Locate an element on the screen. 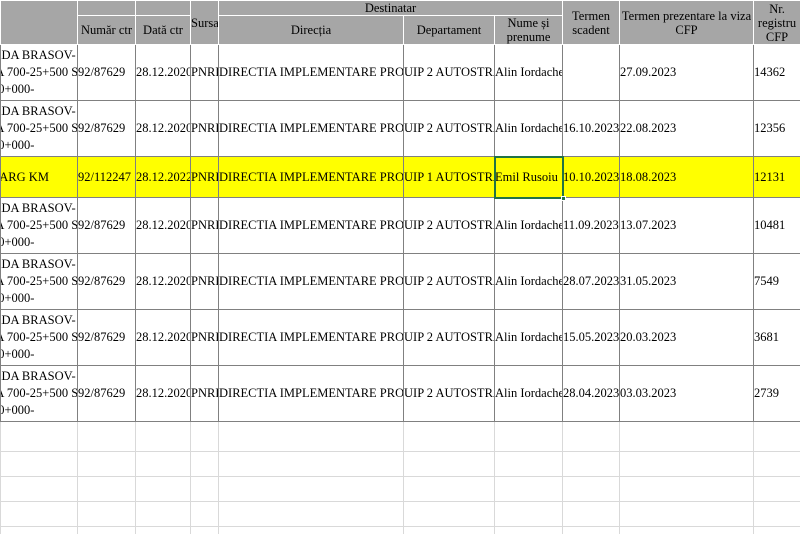 This screenshot has width=800, height=534. header-spacer-numar is located at coordinates (106, 8).